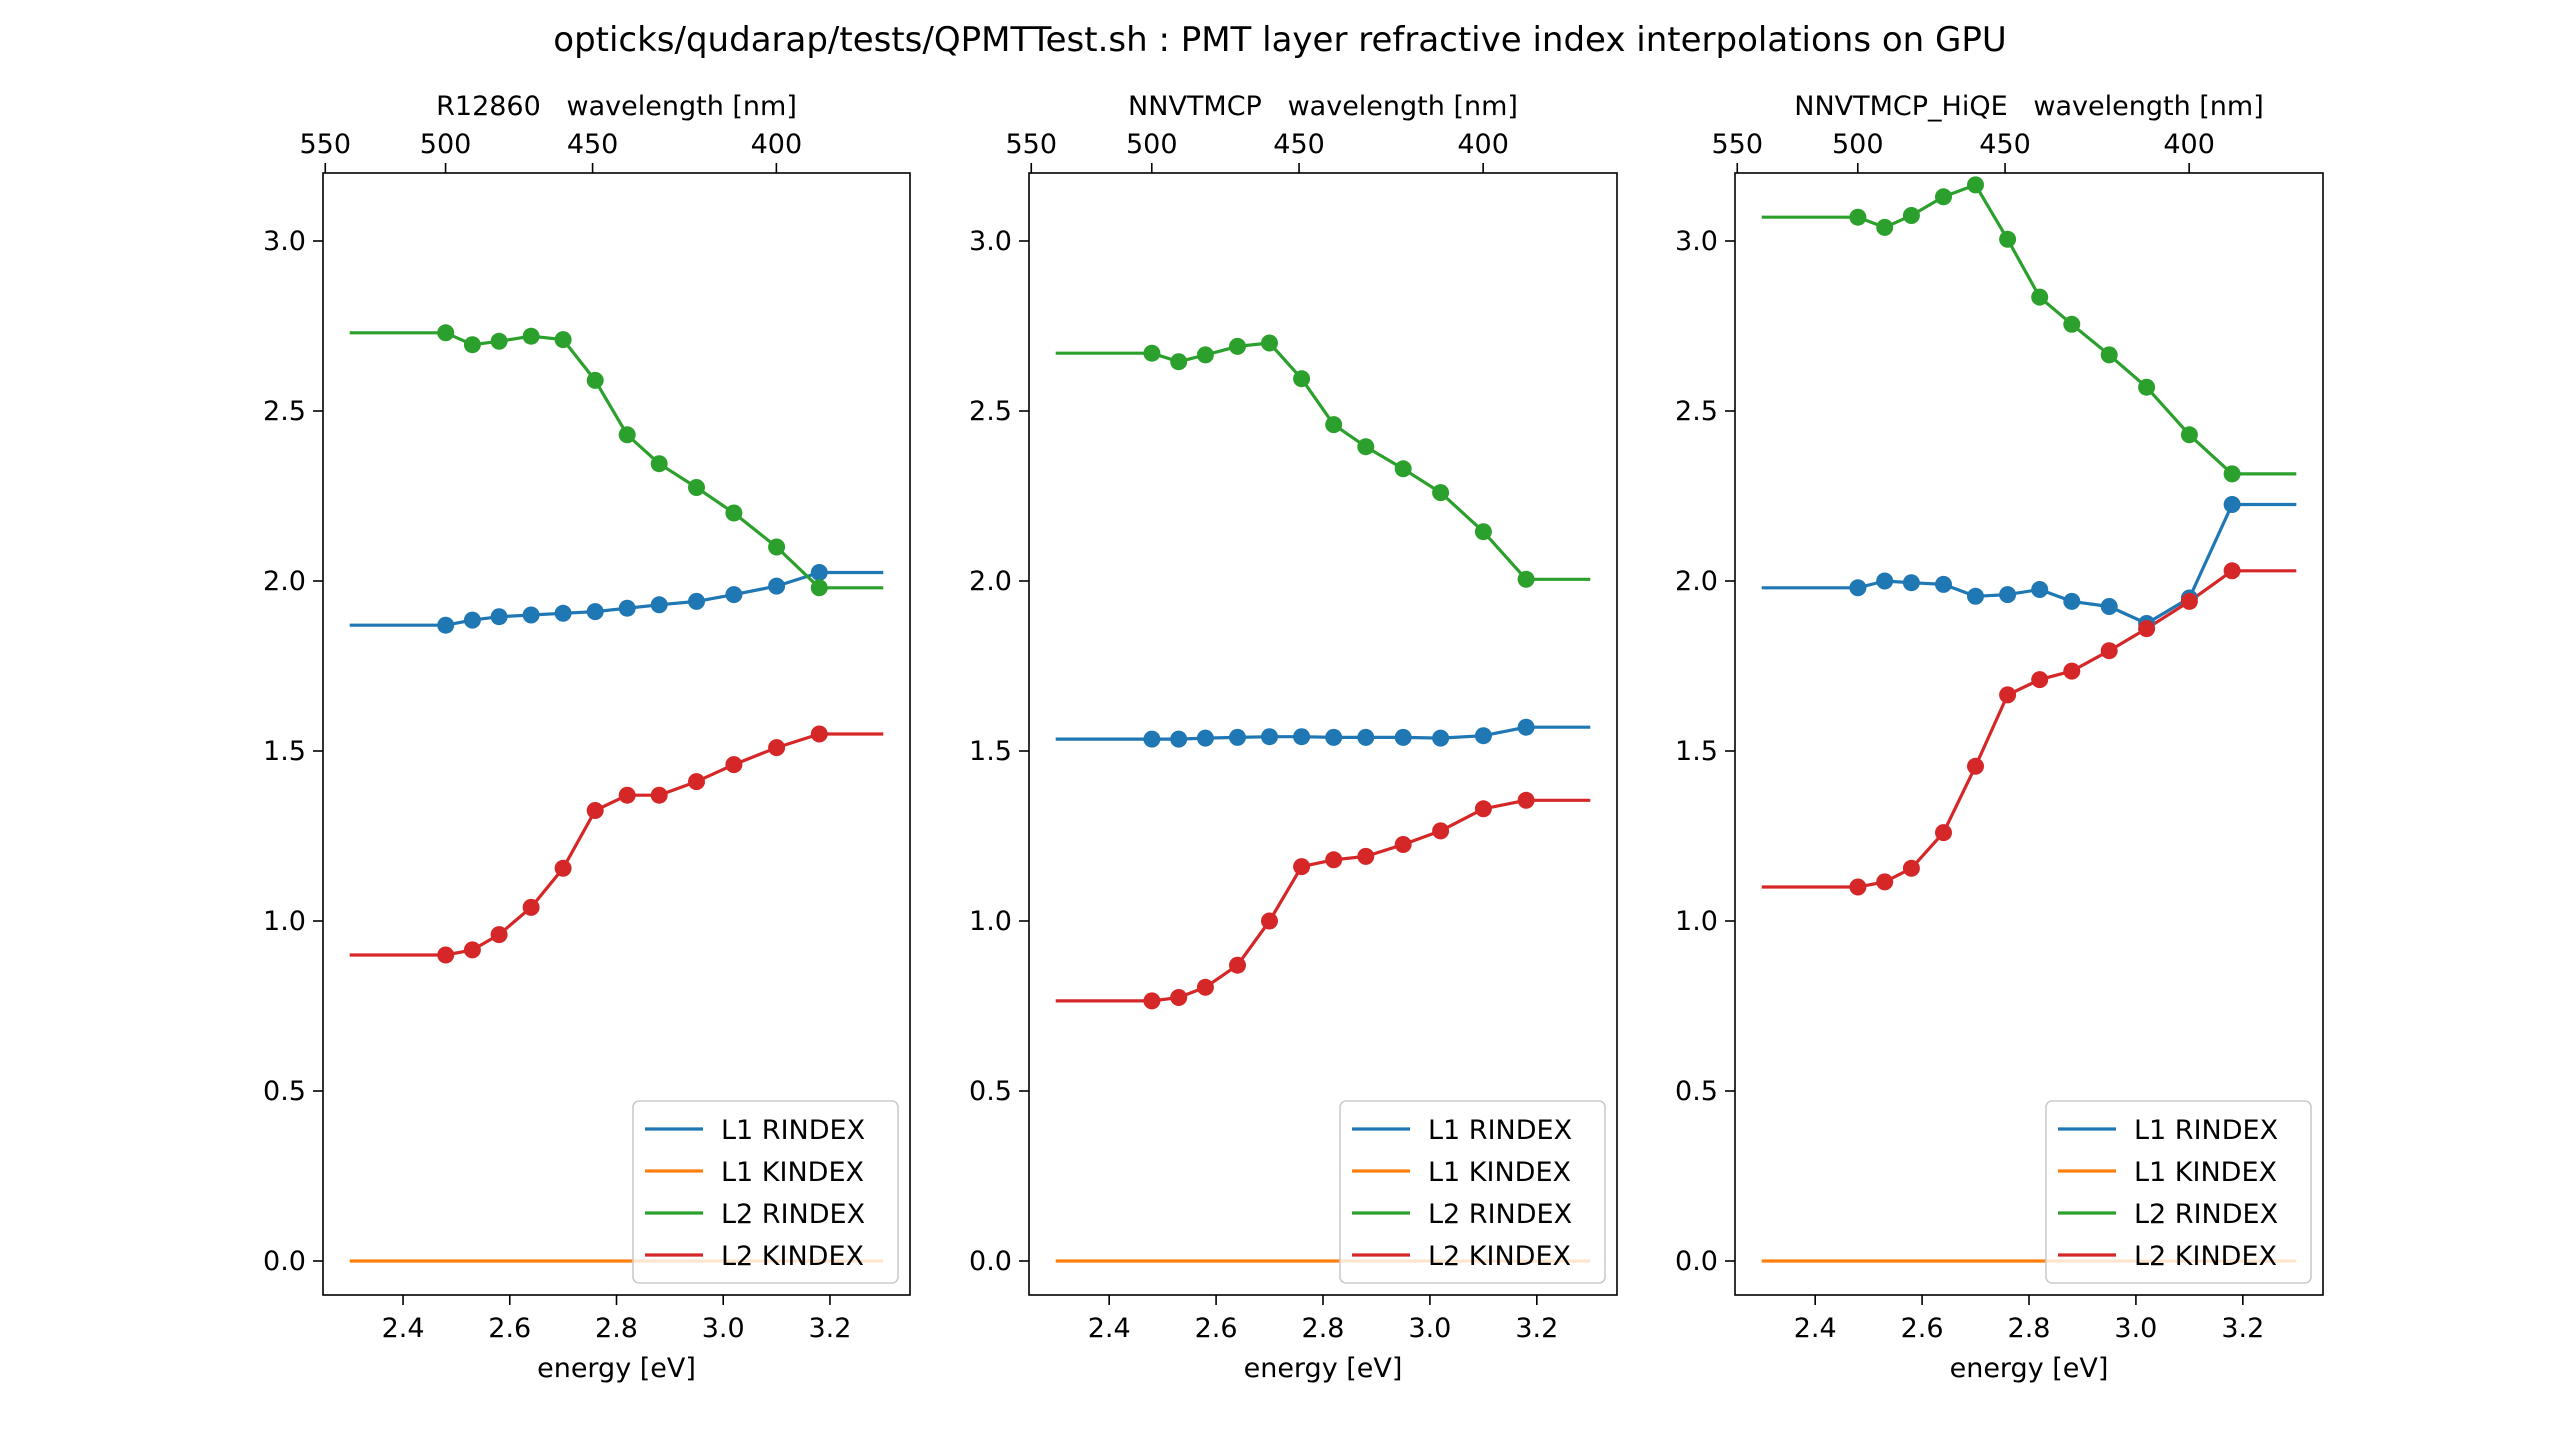 The image size is (2560, 1438). Describe the element at coordinates (284, 411) in the screenshot. I see `y-tick-label: 2.5` at that location.